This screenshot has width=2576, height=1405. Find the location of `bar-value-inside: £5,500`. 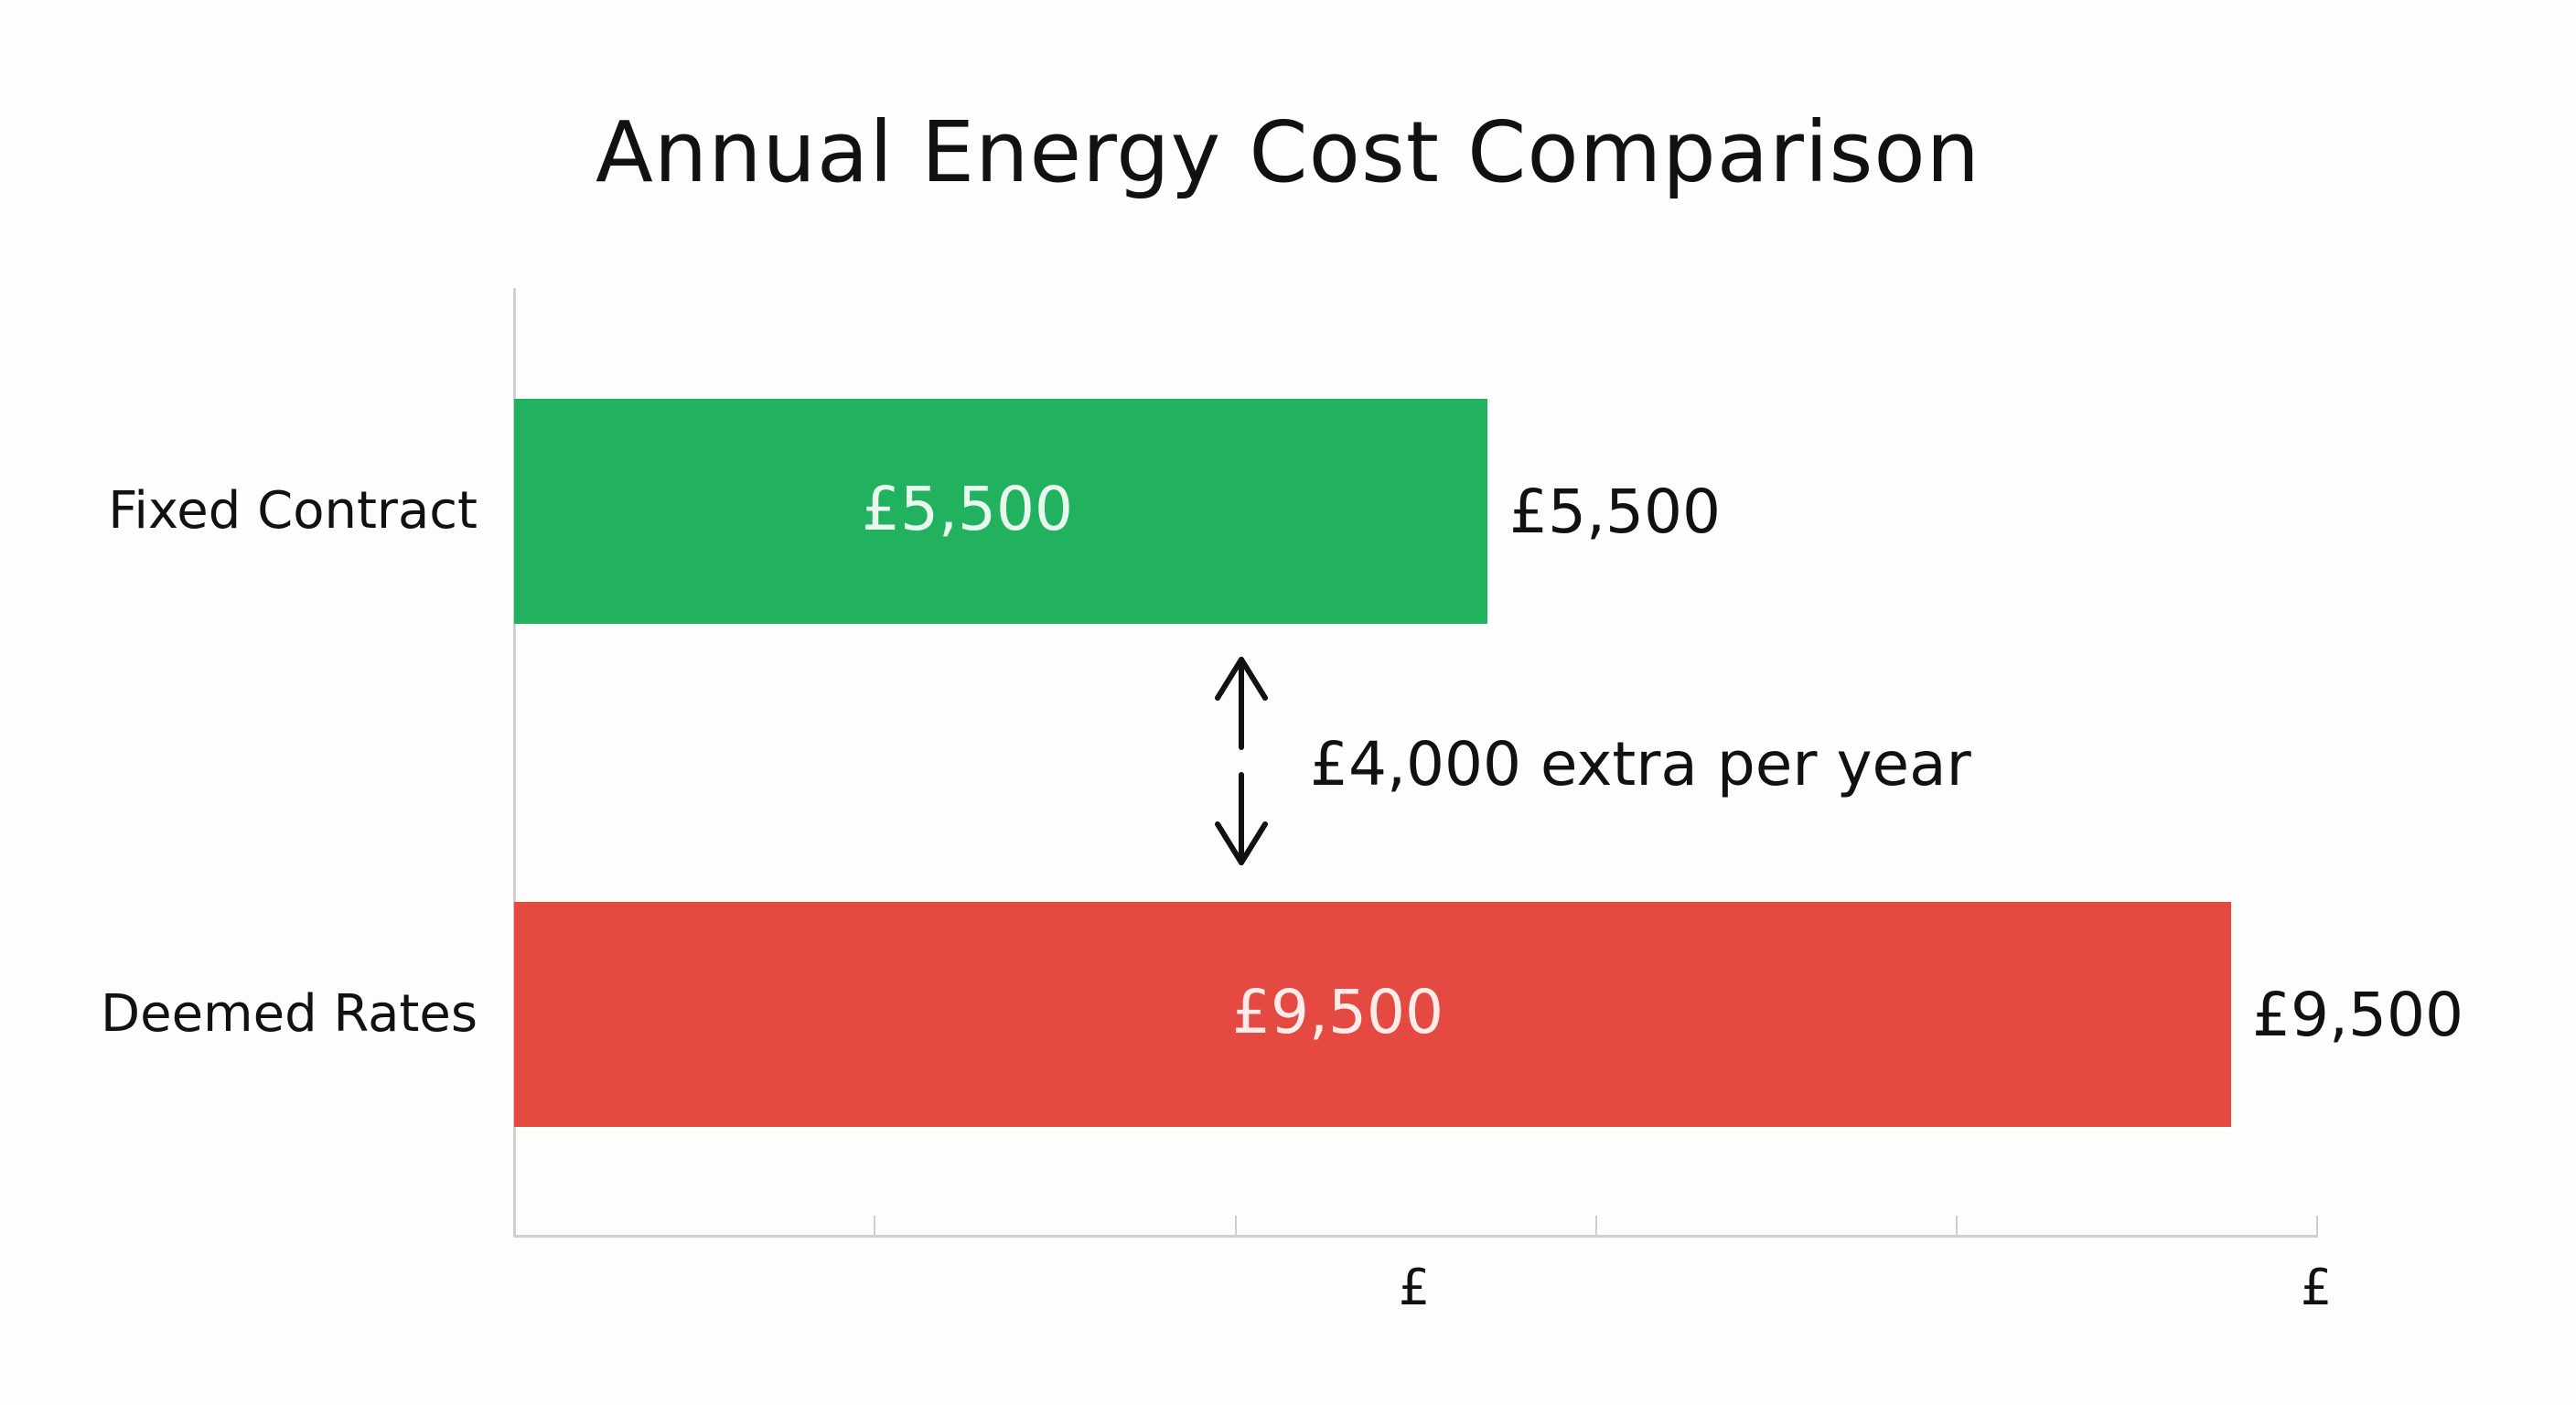

bar-value-inside: £5,500 is located at coordinates (968, 509).